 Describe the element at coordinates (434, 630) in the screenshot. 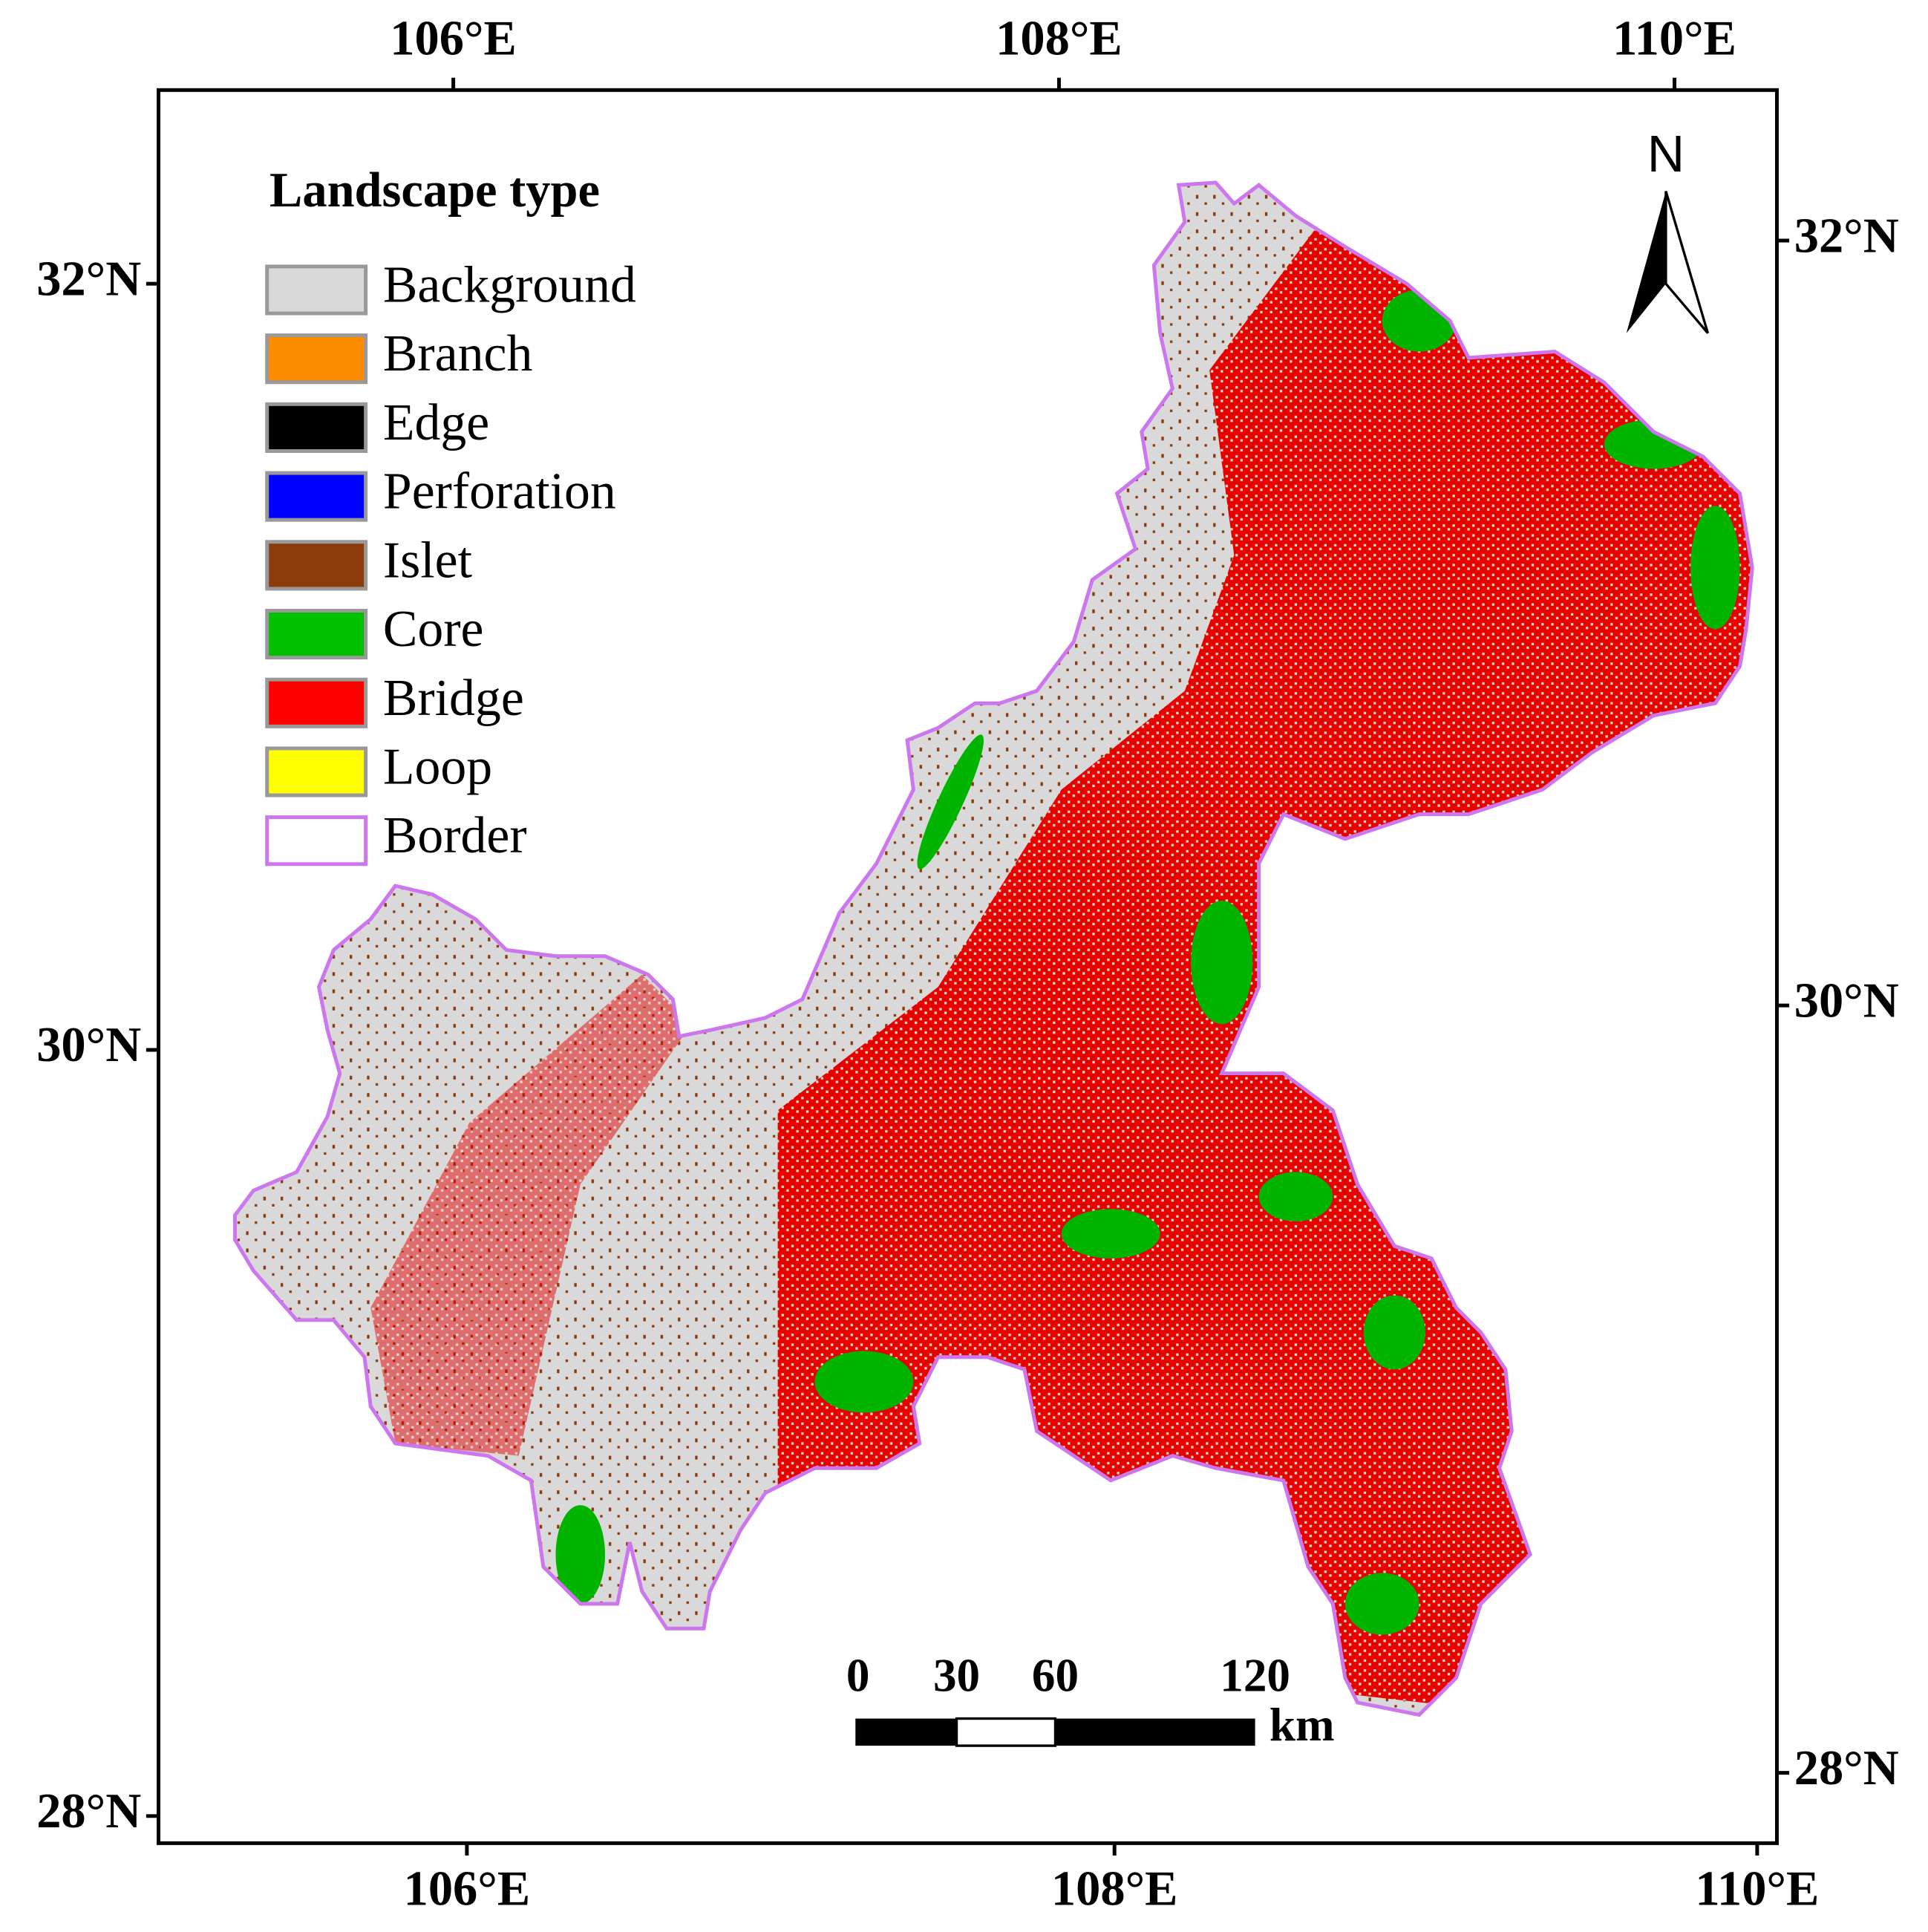

I see `legend-label: Core` at that location.